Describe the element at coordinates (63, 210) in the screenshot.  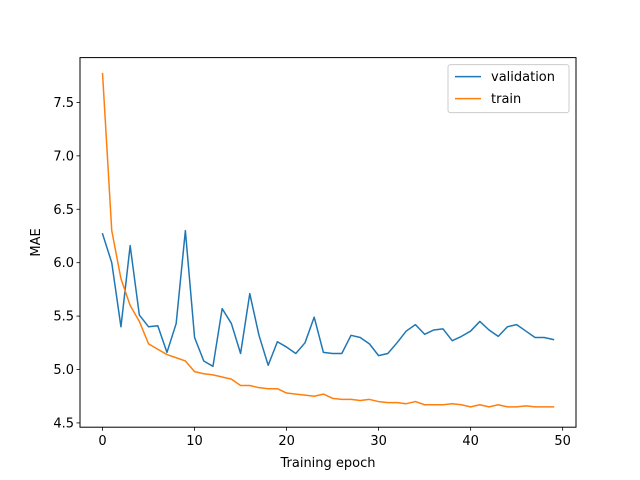
I see `y-tick-label: 6.5` at that location.